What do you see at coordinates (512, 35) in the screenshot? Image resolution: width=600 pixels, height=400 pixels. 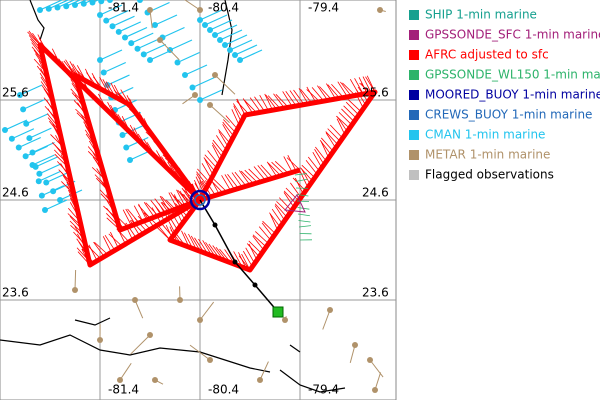 I see `legend-label: GPSSONDE_SFC 1-min marine` at bounding box center [512, 35].